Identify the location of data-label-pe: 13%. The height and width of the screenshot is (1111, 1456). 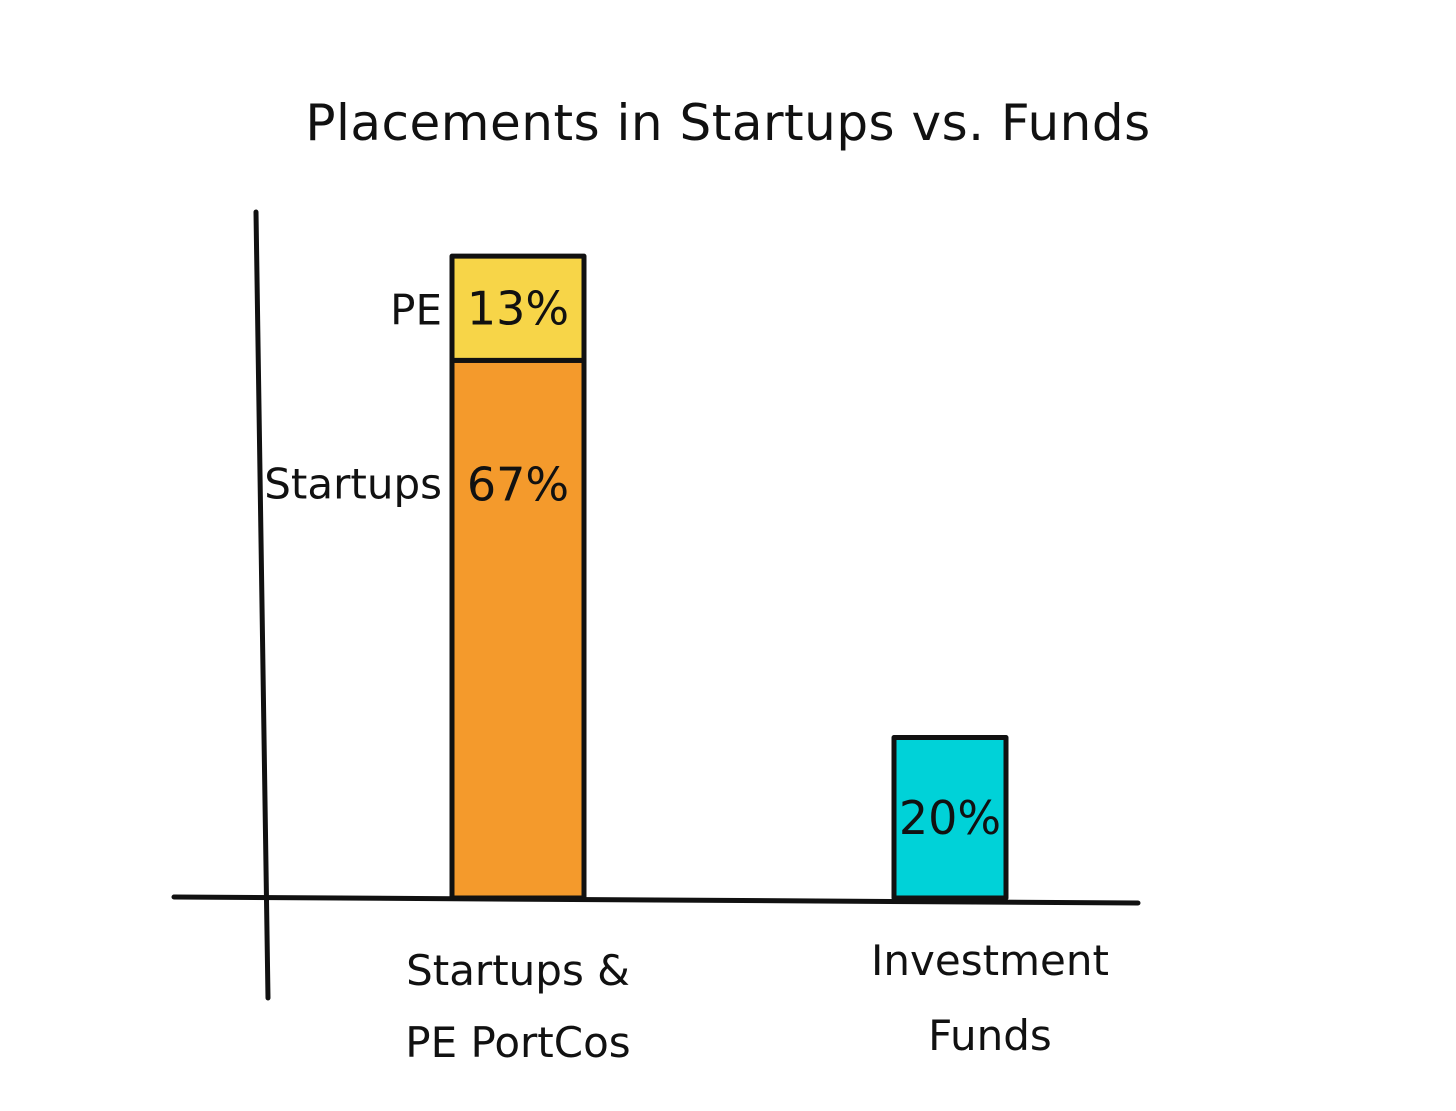
(518, 308).